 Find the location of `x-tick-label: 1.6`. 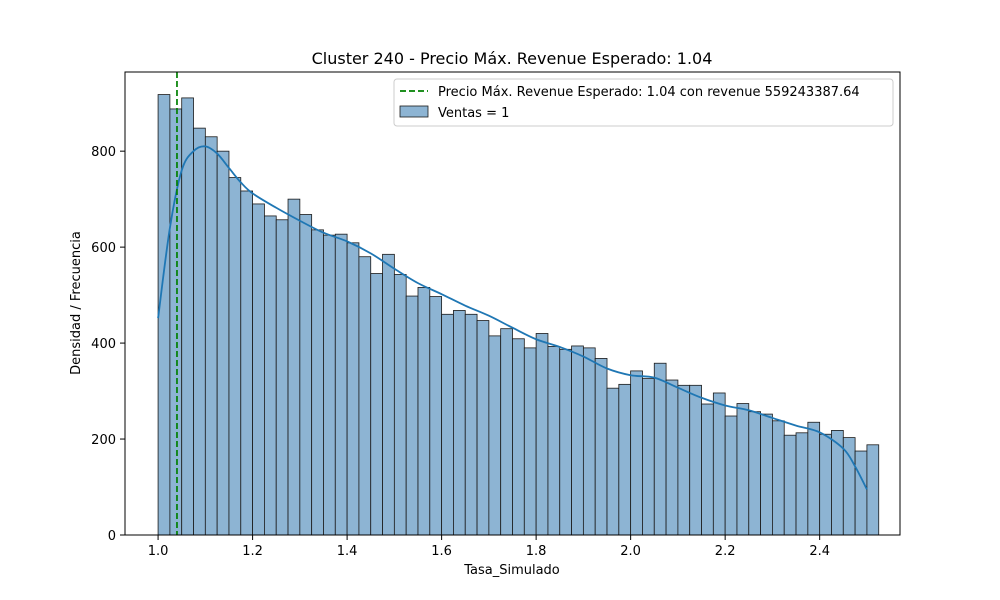

x-tick-label: 1.6 is located at coordinates (441, 551).